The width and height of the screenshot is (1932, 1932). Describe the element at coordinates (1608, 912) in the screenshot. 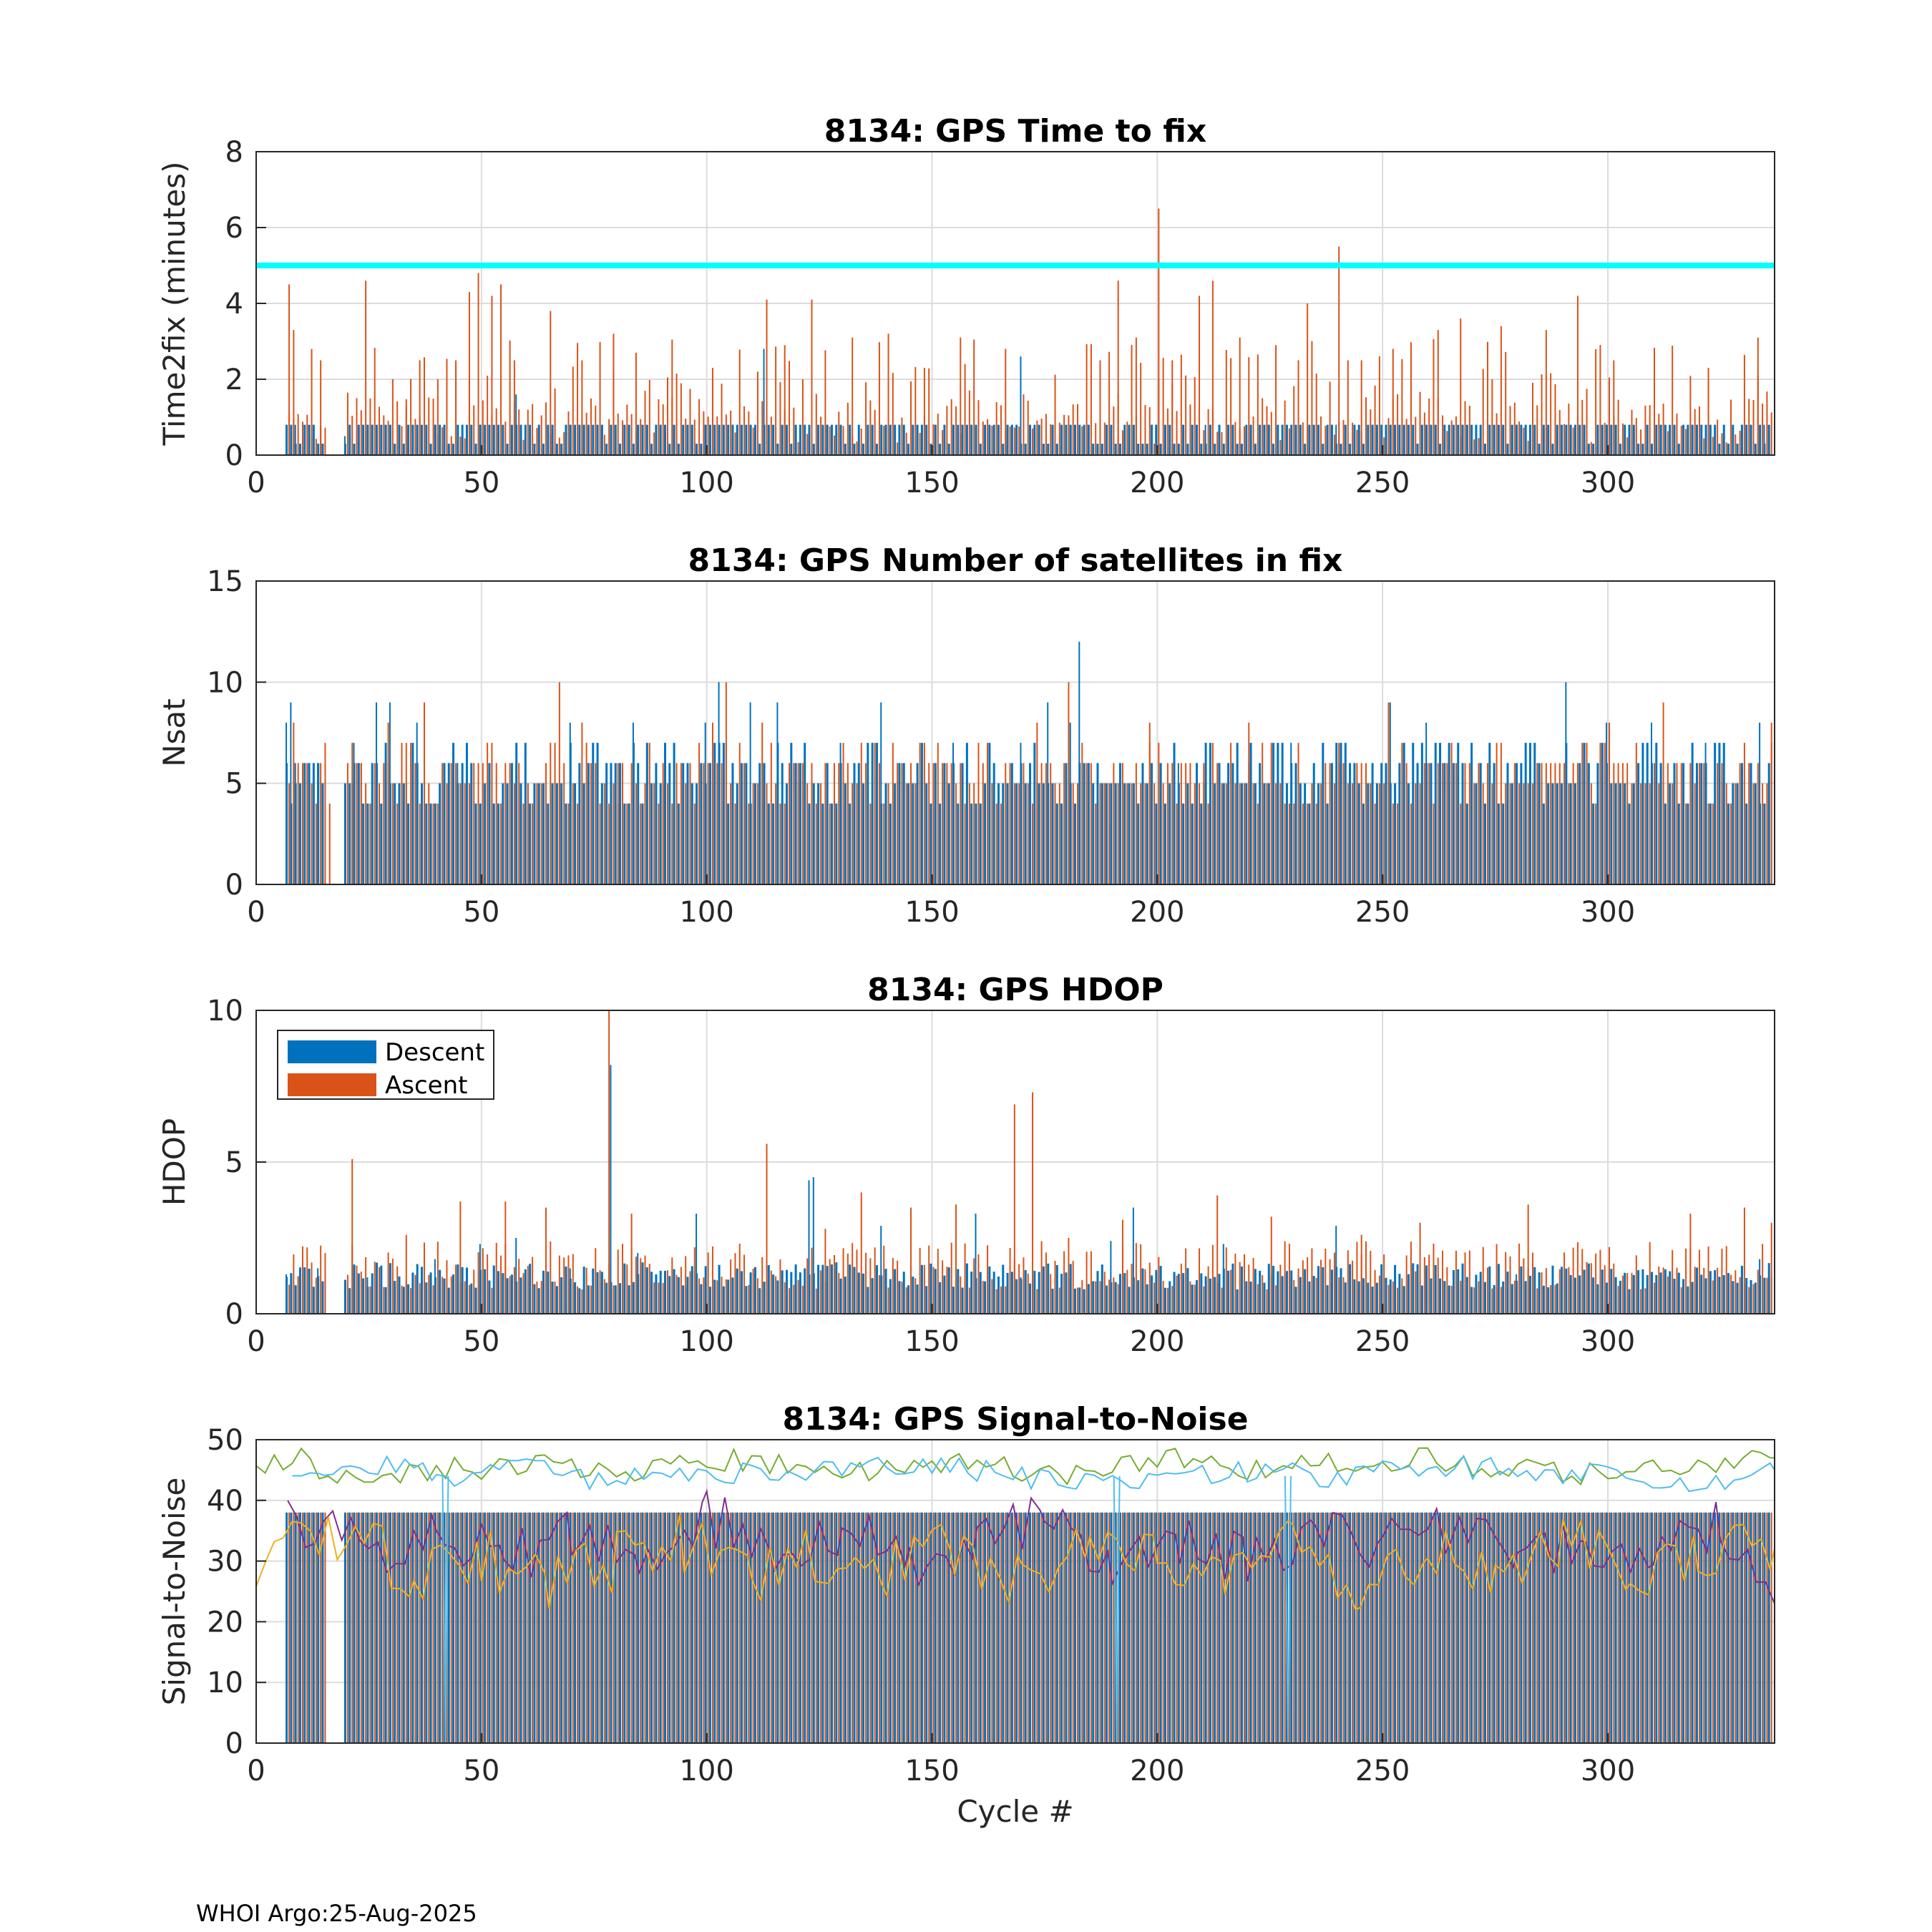

I see `nsat-xtick-label: 300` at that location.